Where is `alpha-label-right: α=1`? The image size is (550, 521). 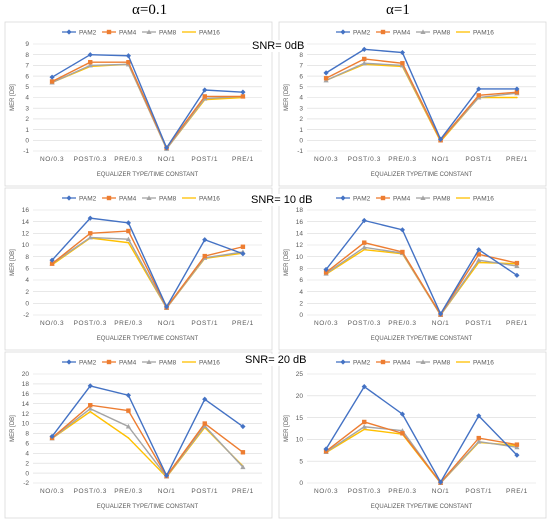
alpha-label-right: α=1 is located at coordinates (398, 10).